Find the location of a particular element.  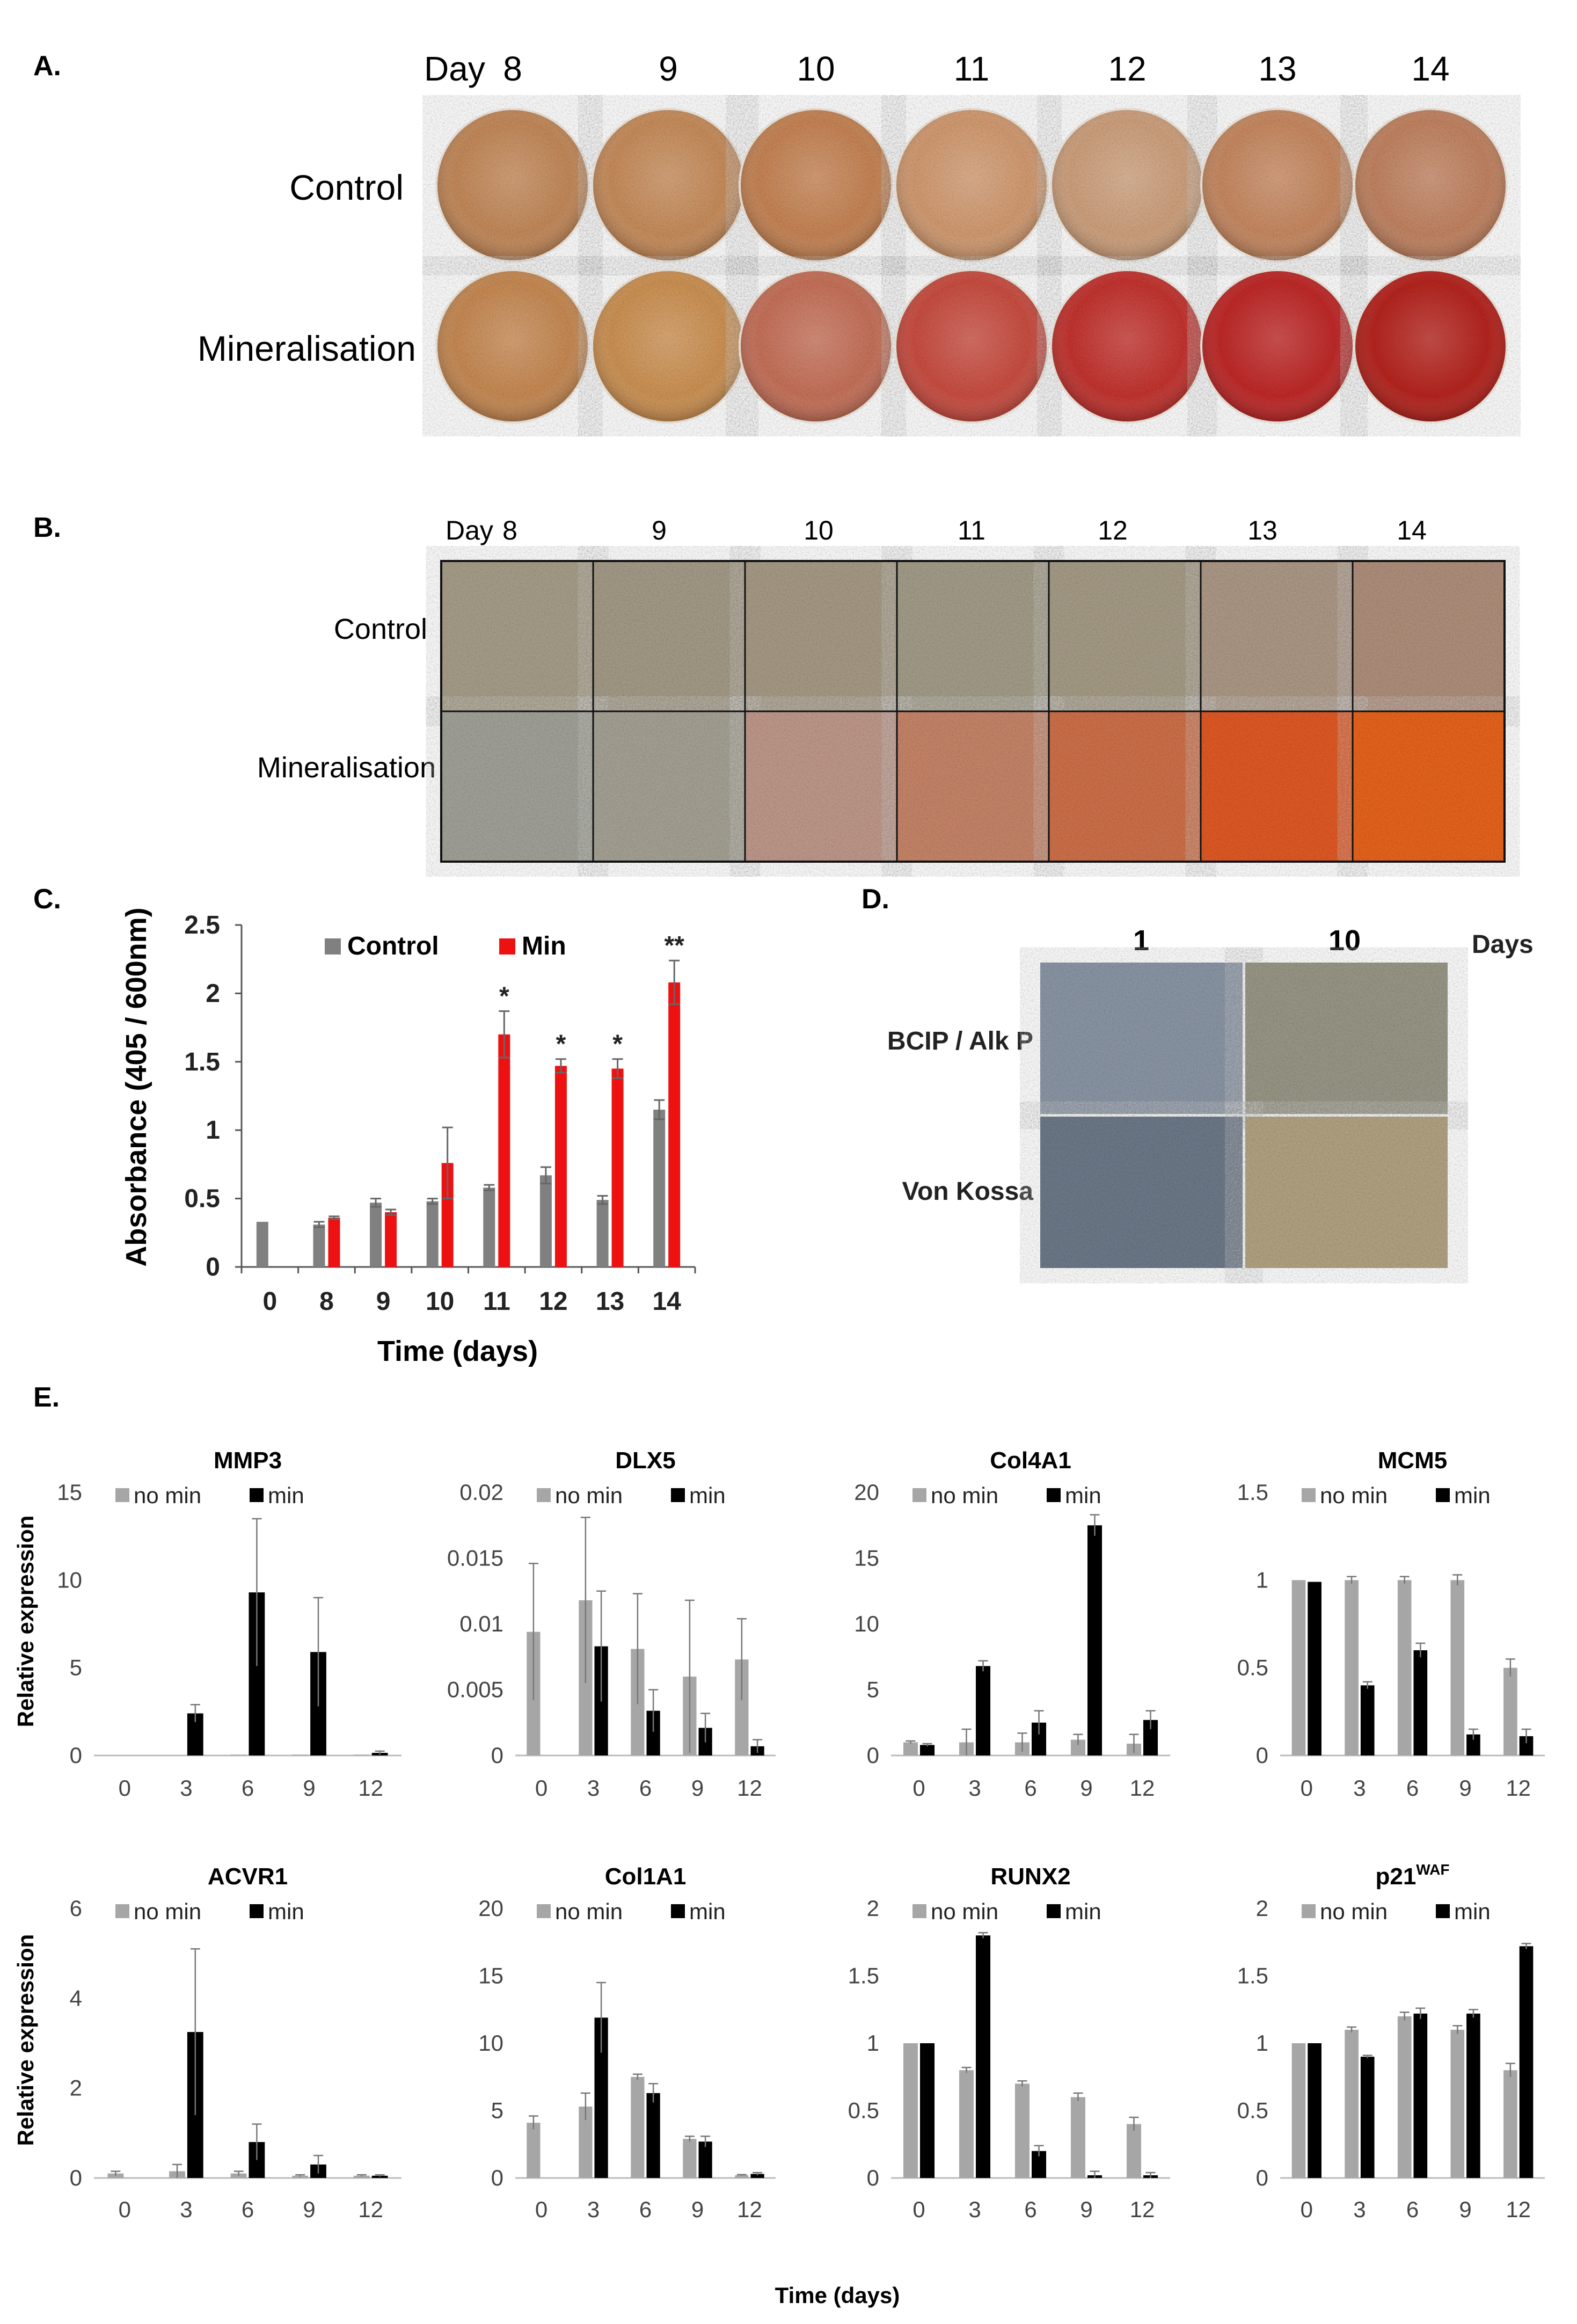

panel-e-legend-swatch-no-min is located at coordinates (122, 1911).